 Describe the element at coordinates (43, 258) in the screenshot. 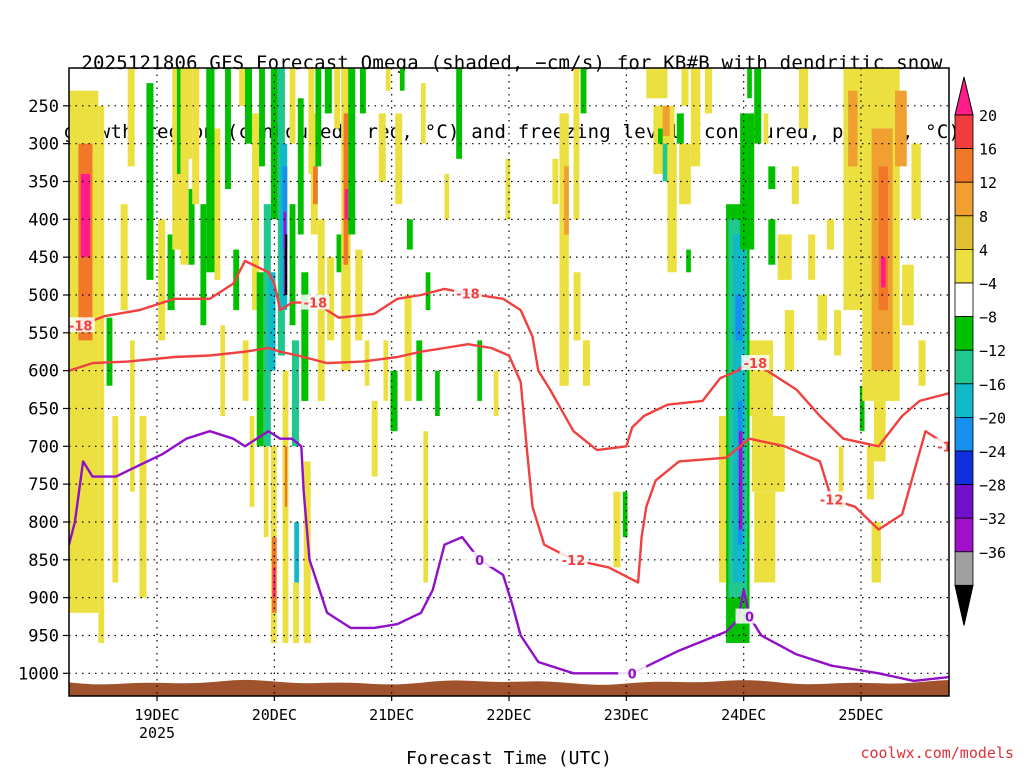

I see `y-tick-label: 450` at that location.